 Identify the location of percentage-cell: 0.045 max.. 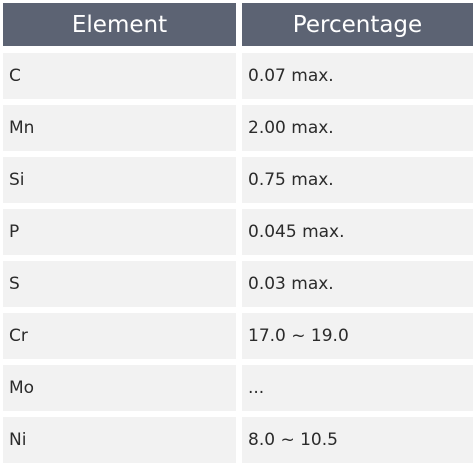
(357, 232).